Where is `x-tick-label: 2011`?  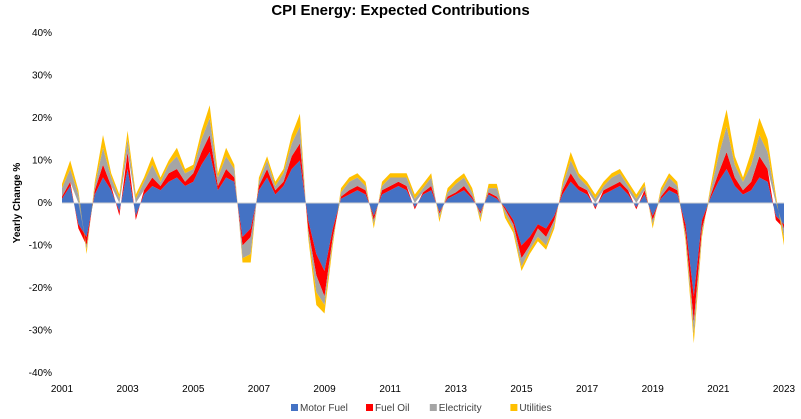
x-tick-label: 2011 is located at coordinates (390, 389).